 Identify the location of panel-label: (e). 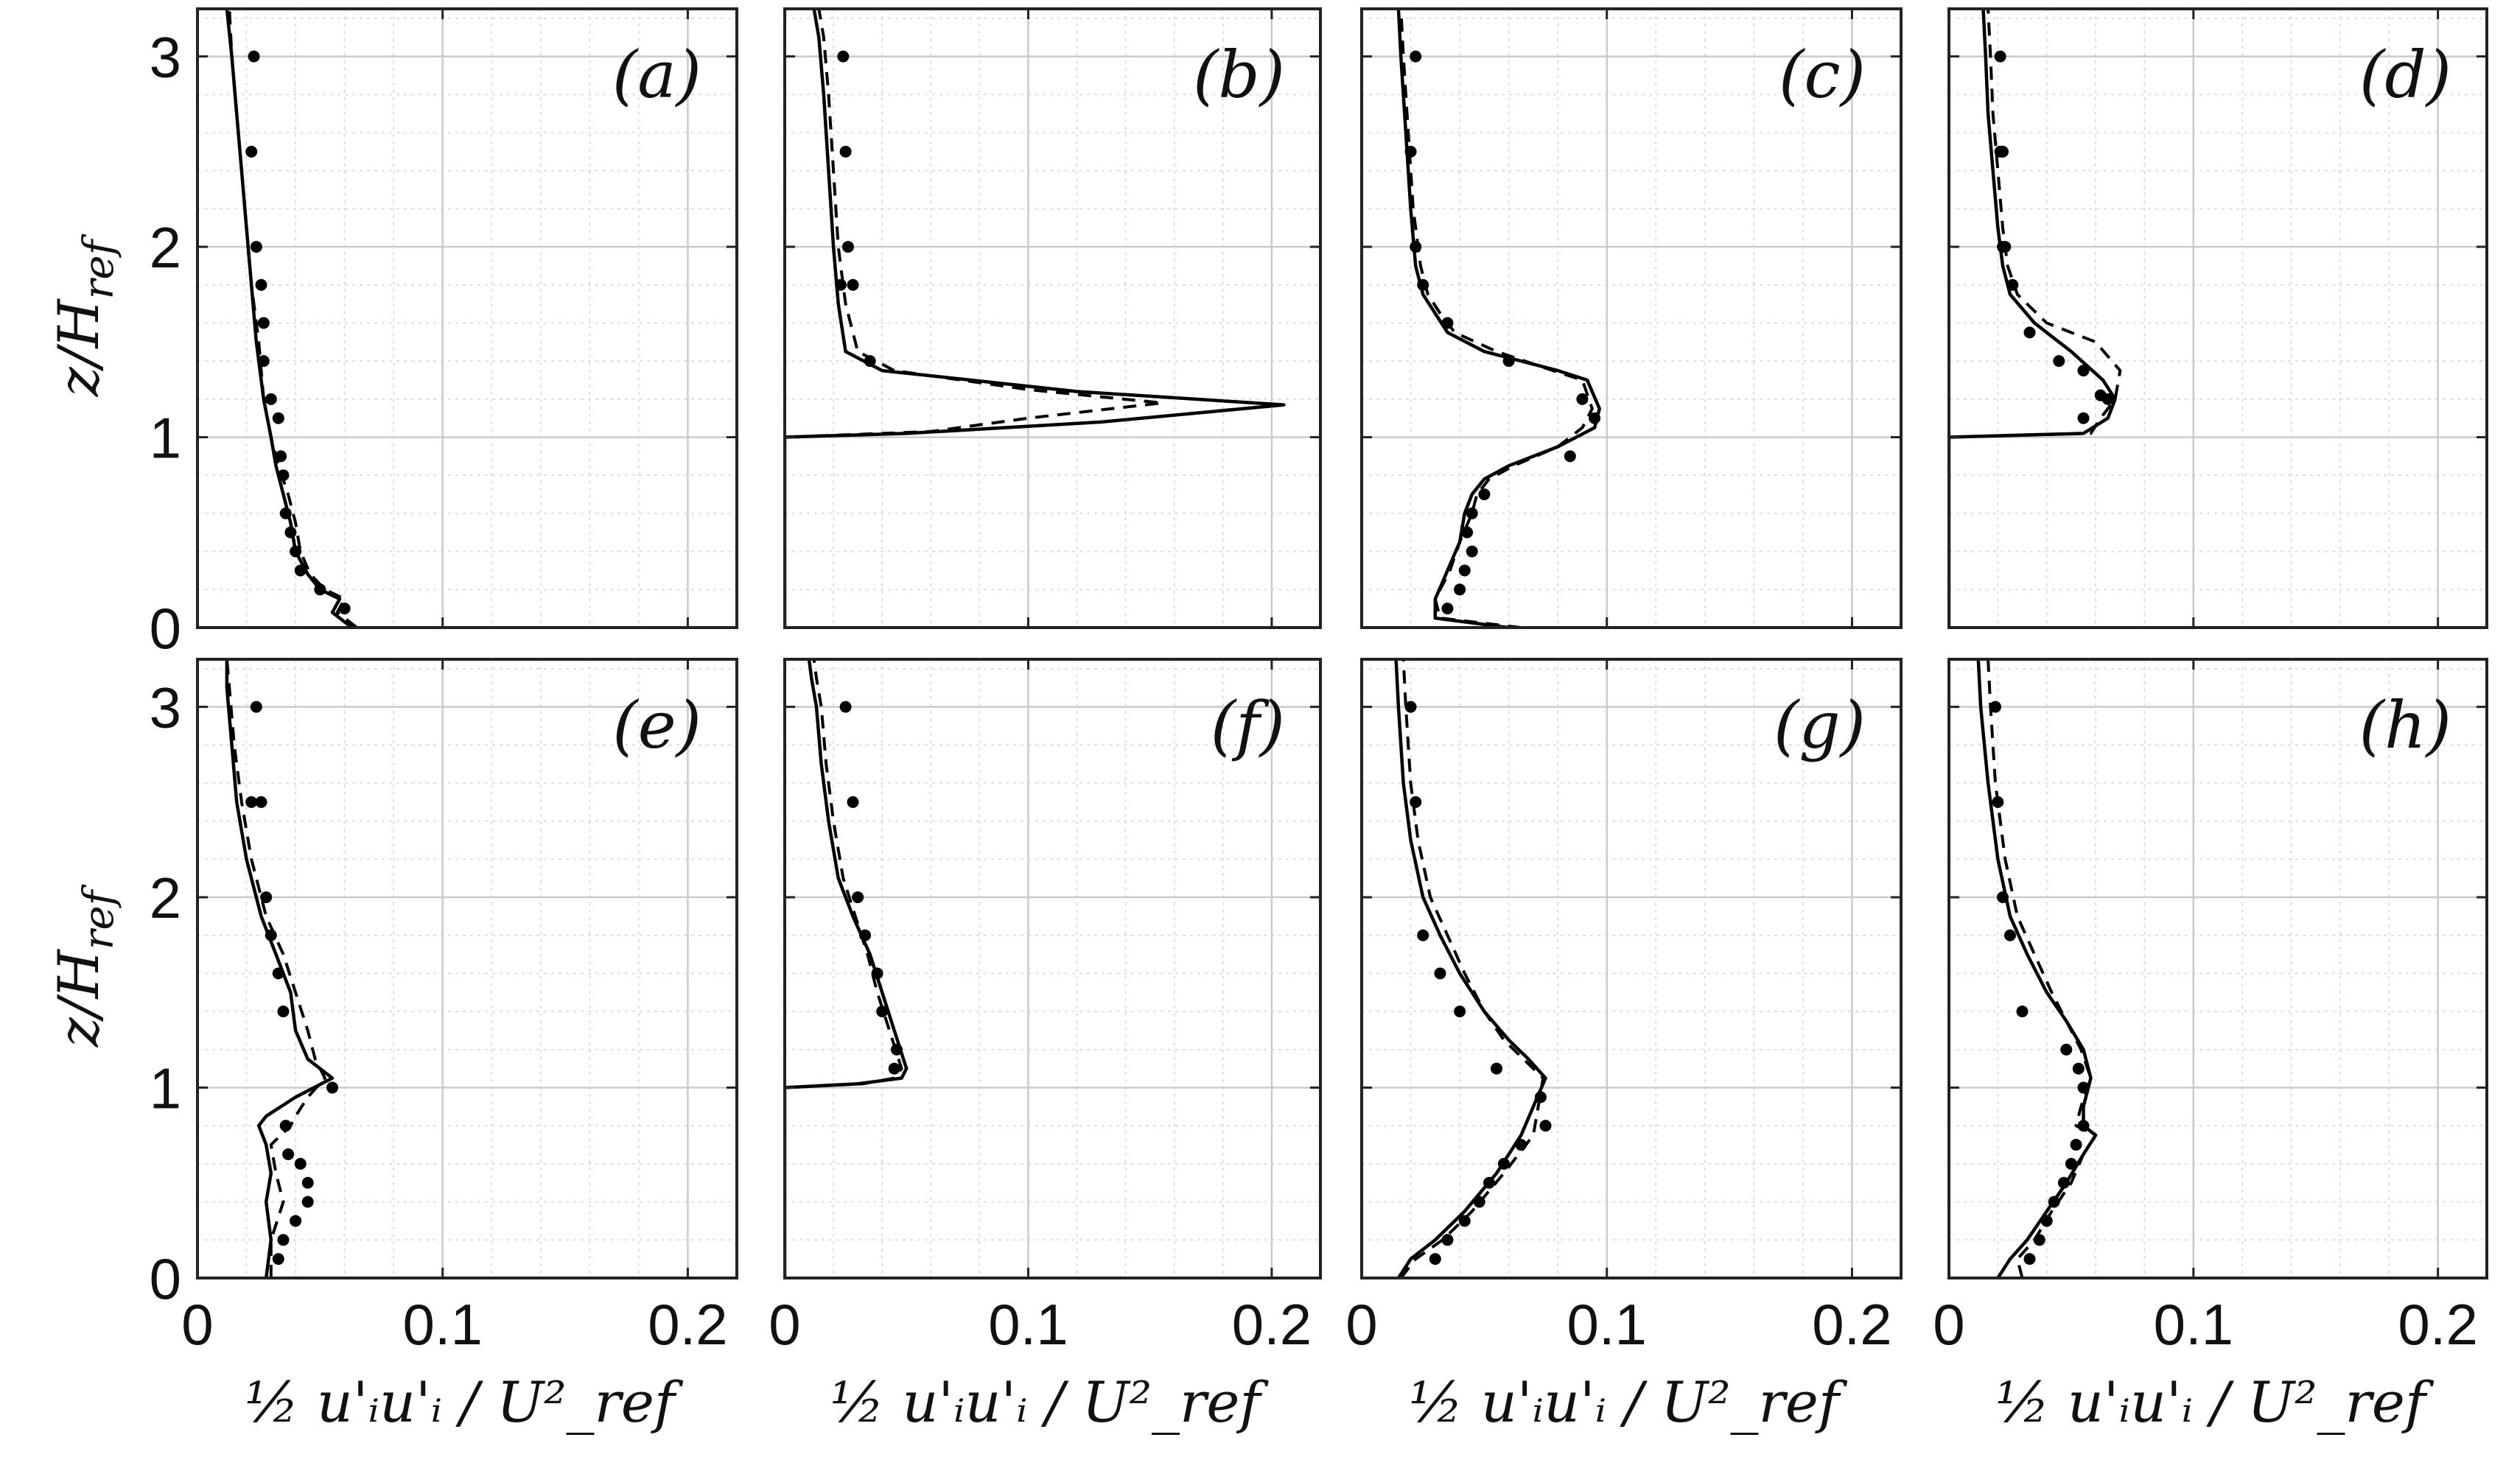
(656, 725).